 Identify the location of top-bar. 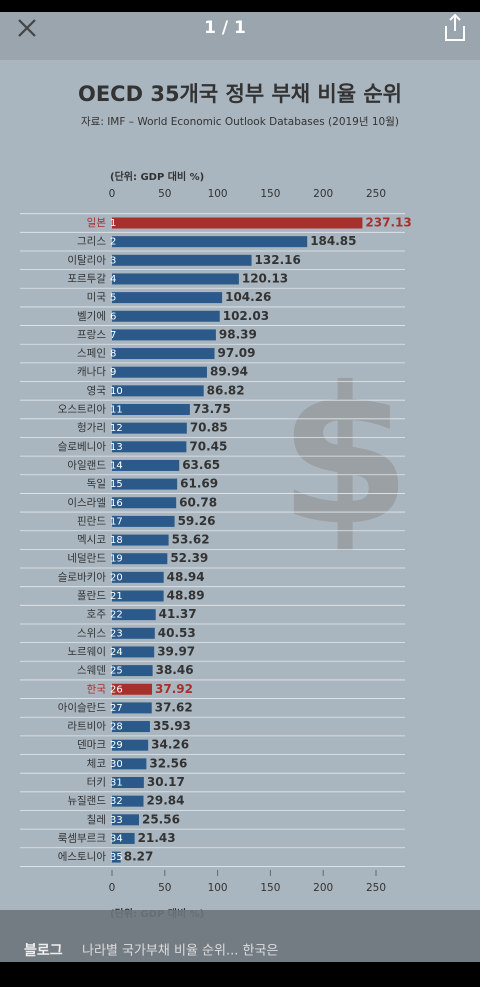
(240, 36).